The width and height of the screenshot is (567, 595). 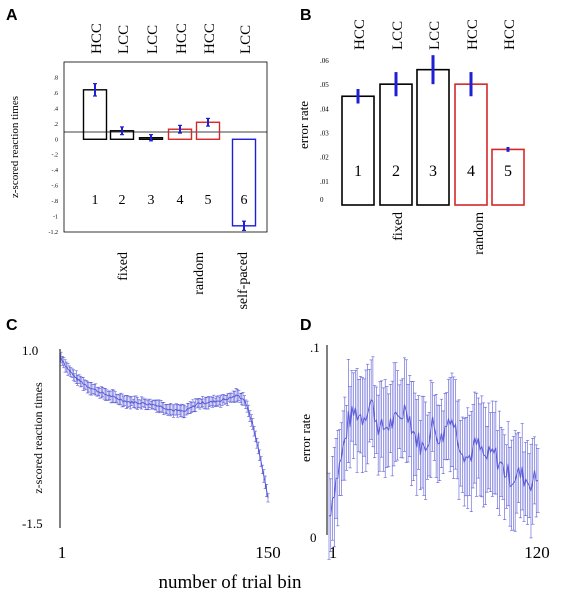 What do you see at coordinates (358, 171) in the screenshot?
I see `panel-b-bar-number: 1` at bounding box center [358, 171].